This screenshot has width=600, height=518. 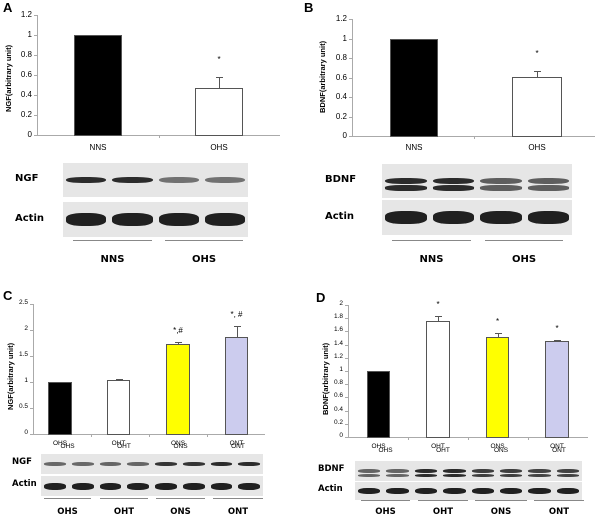 I want to click on y-tick-label: 0, so click(x=26, y=432).